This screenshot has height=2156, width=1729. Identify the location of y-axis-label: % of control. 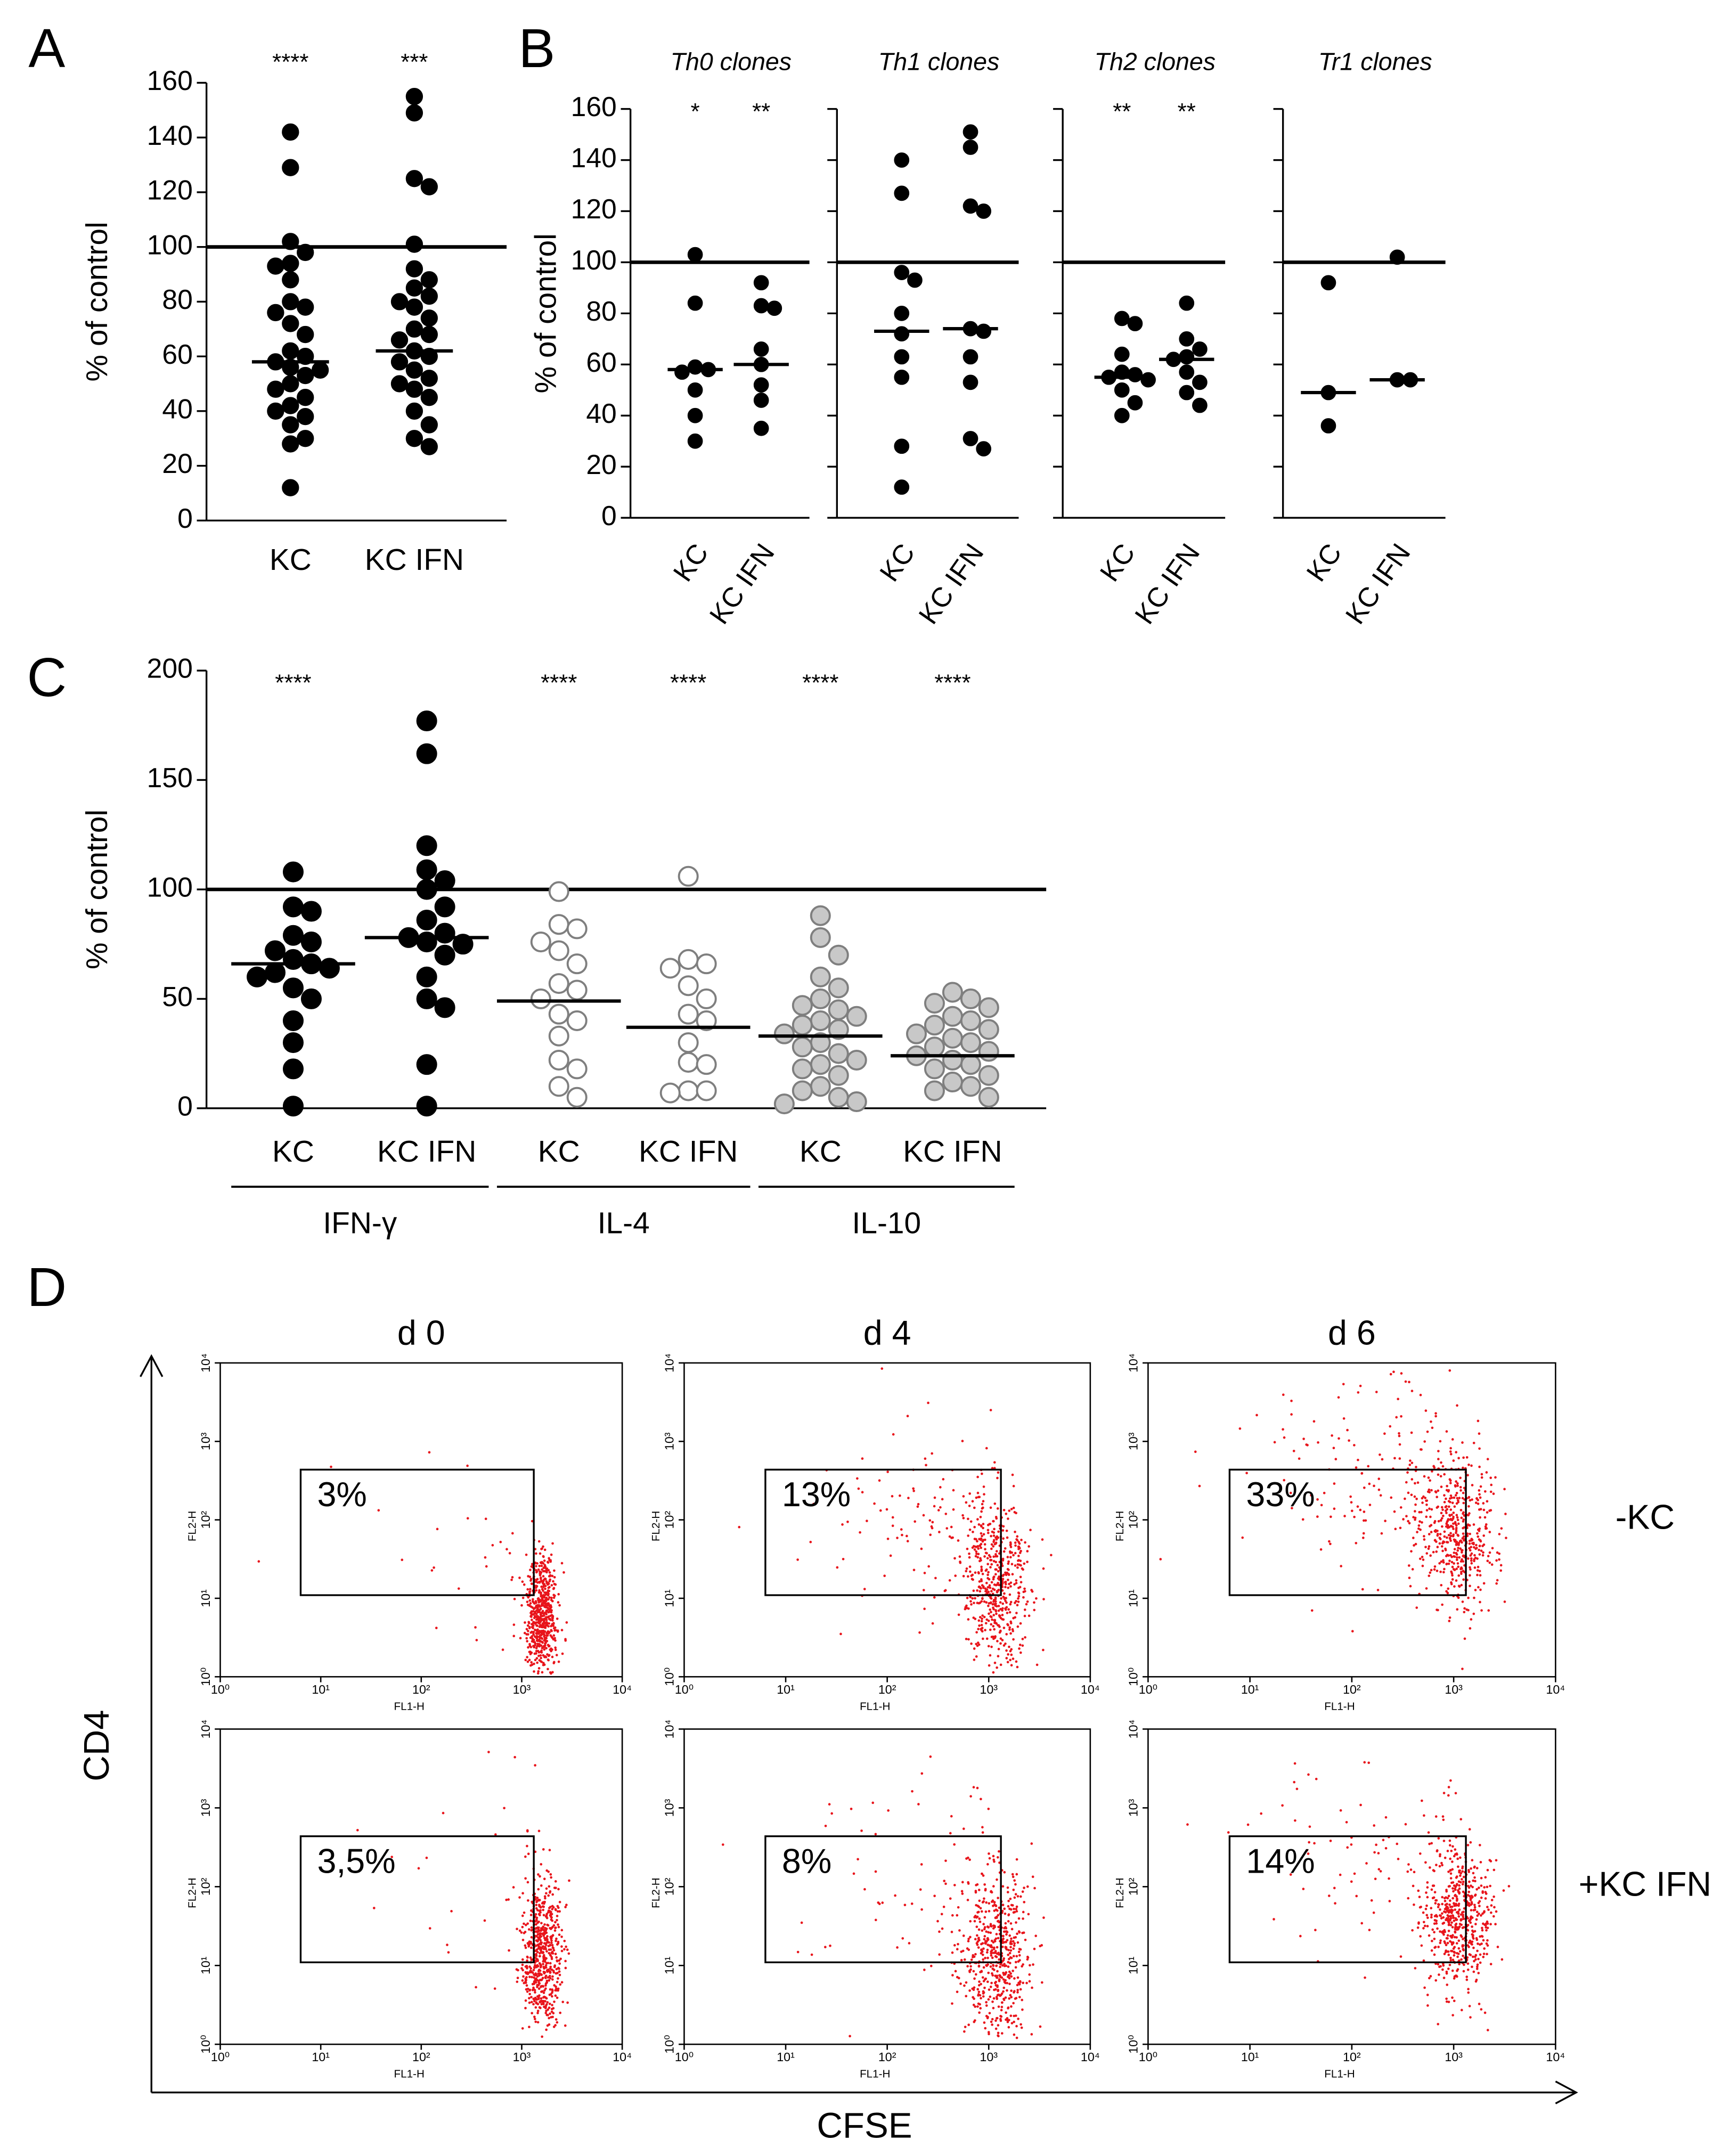
(546, 313).